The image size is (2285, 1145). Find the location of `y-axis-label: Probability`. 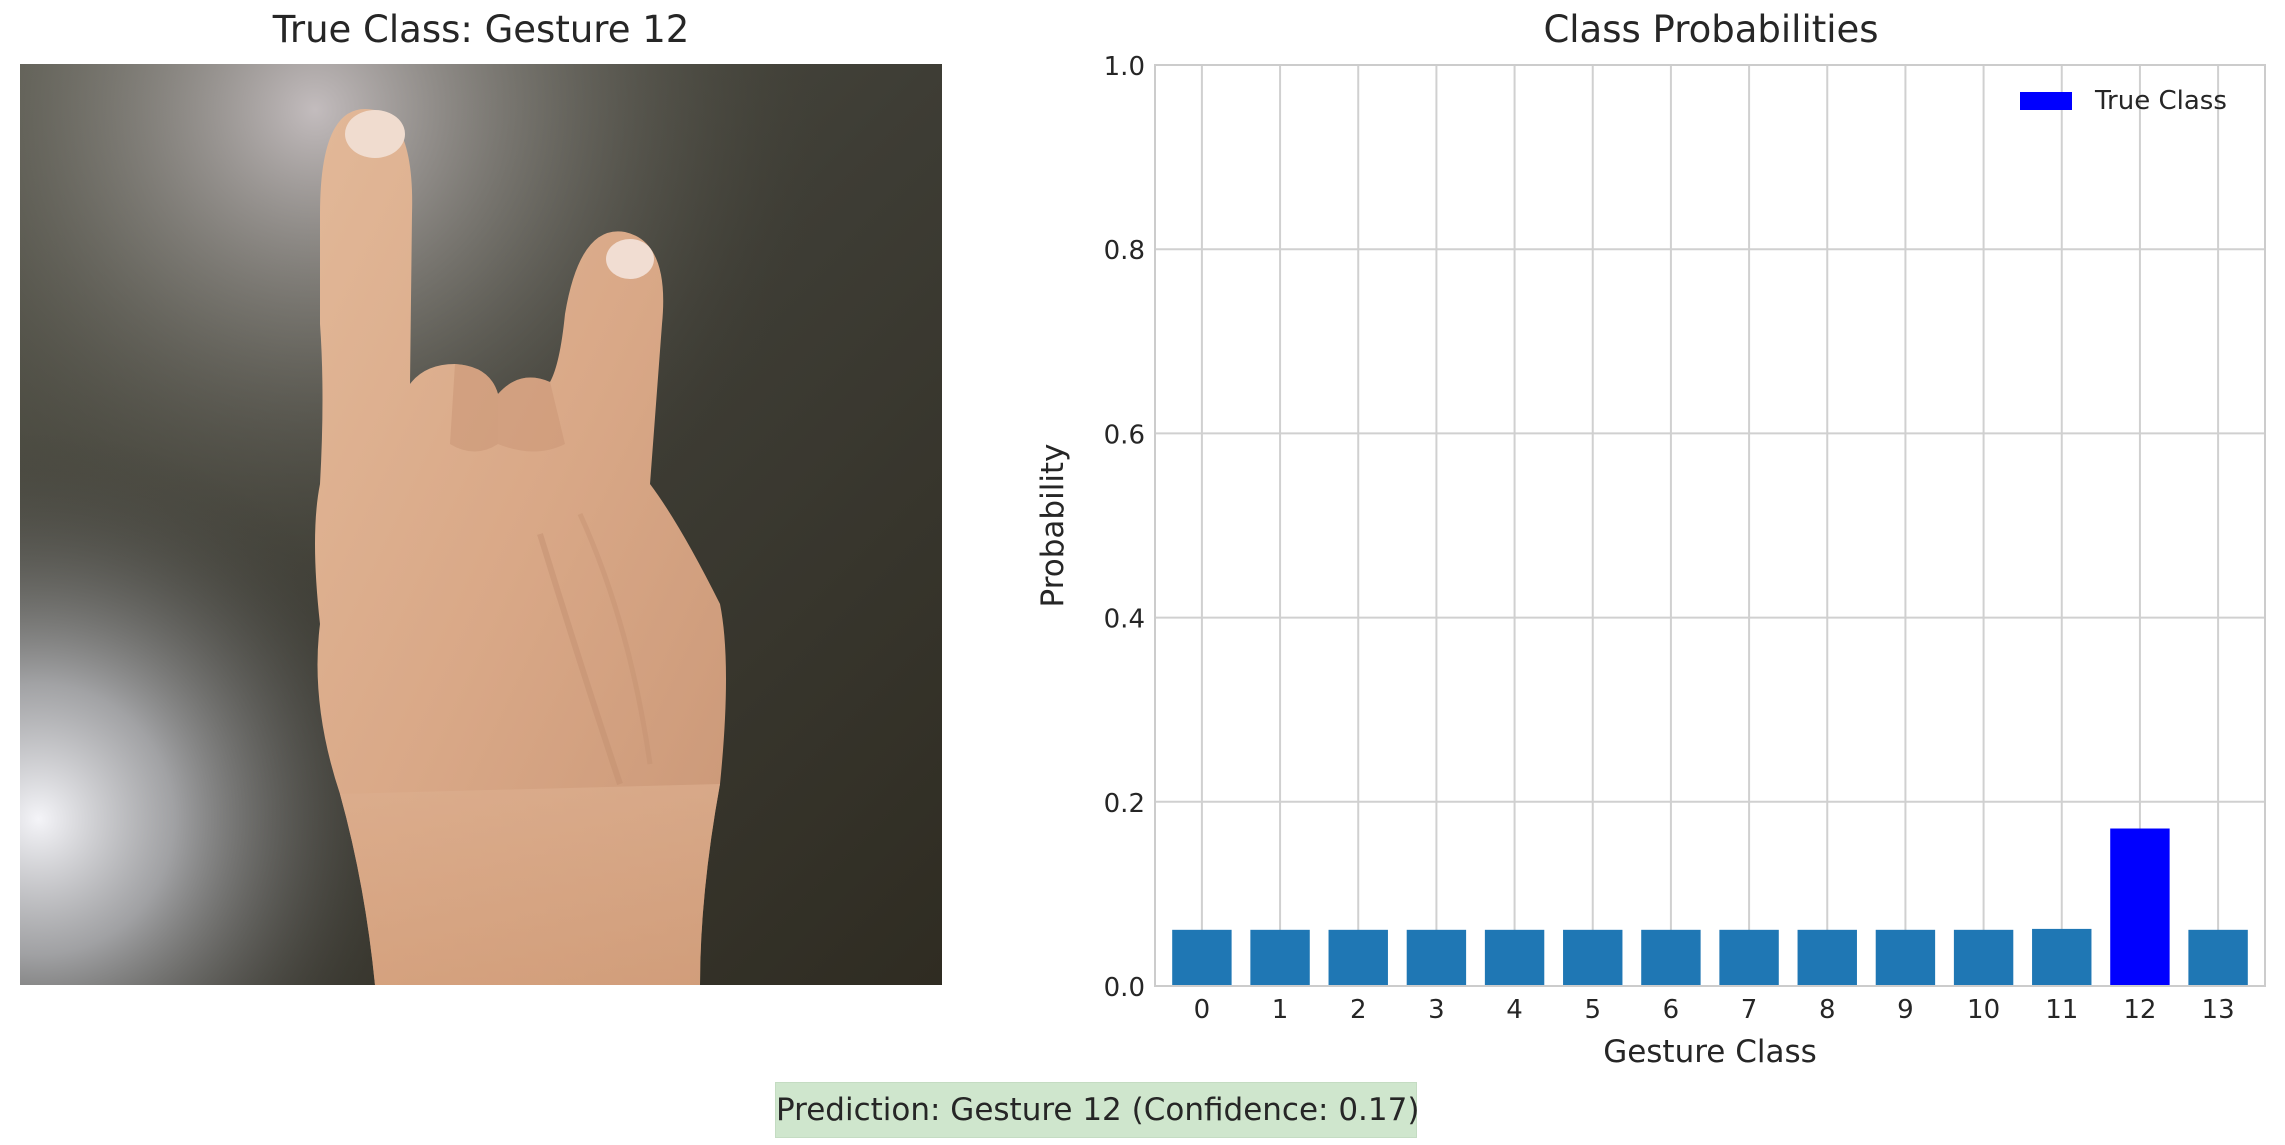

y-axis-label: Probability is located at coordinates (1053, 526).